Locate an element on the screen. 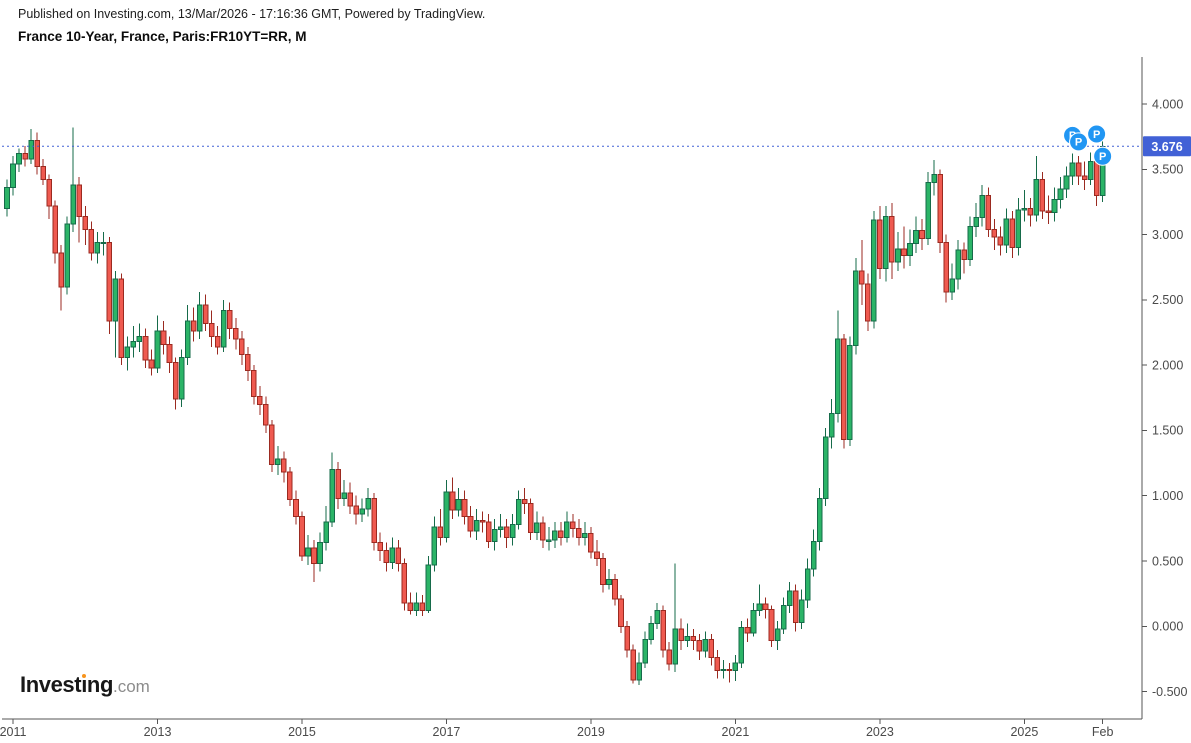 The height and width of the screenshot is (743, 1191). y-tick-label: 3.000 is located at coordinates (1167, 235).